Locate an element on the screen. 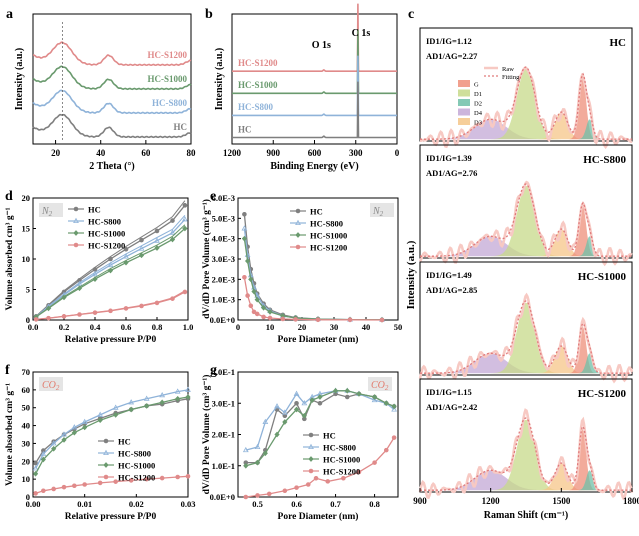 The width and height of the screenshot is (639, 536). raman-sample-label: HC-S800 is located at coordinates (604, 160).